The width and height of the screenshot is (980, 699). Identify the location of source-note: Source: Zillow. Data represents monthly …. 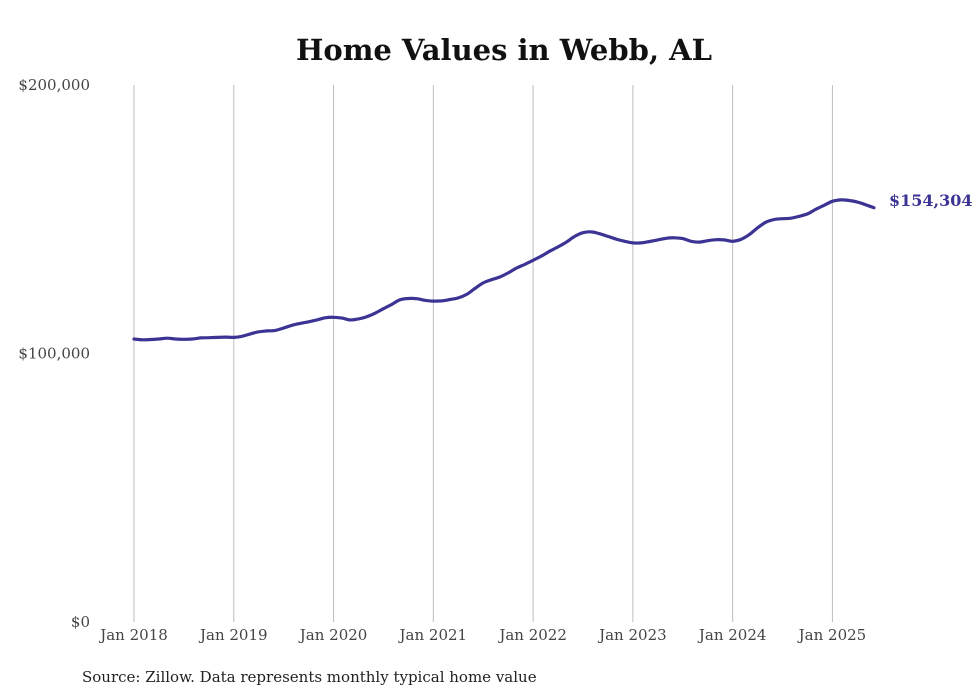
(309, 677).